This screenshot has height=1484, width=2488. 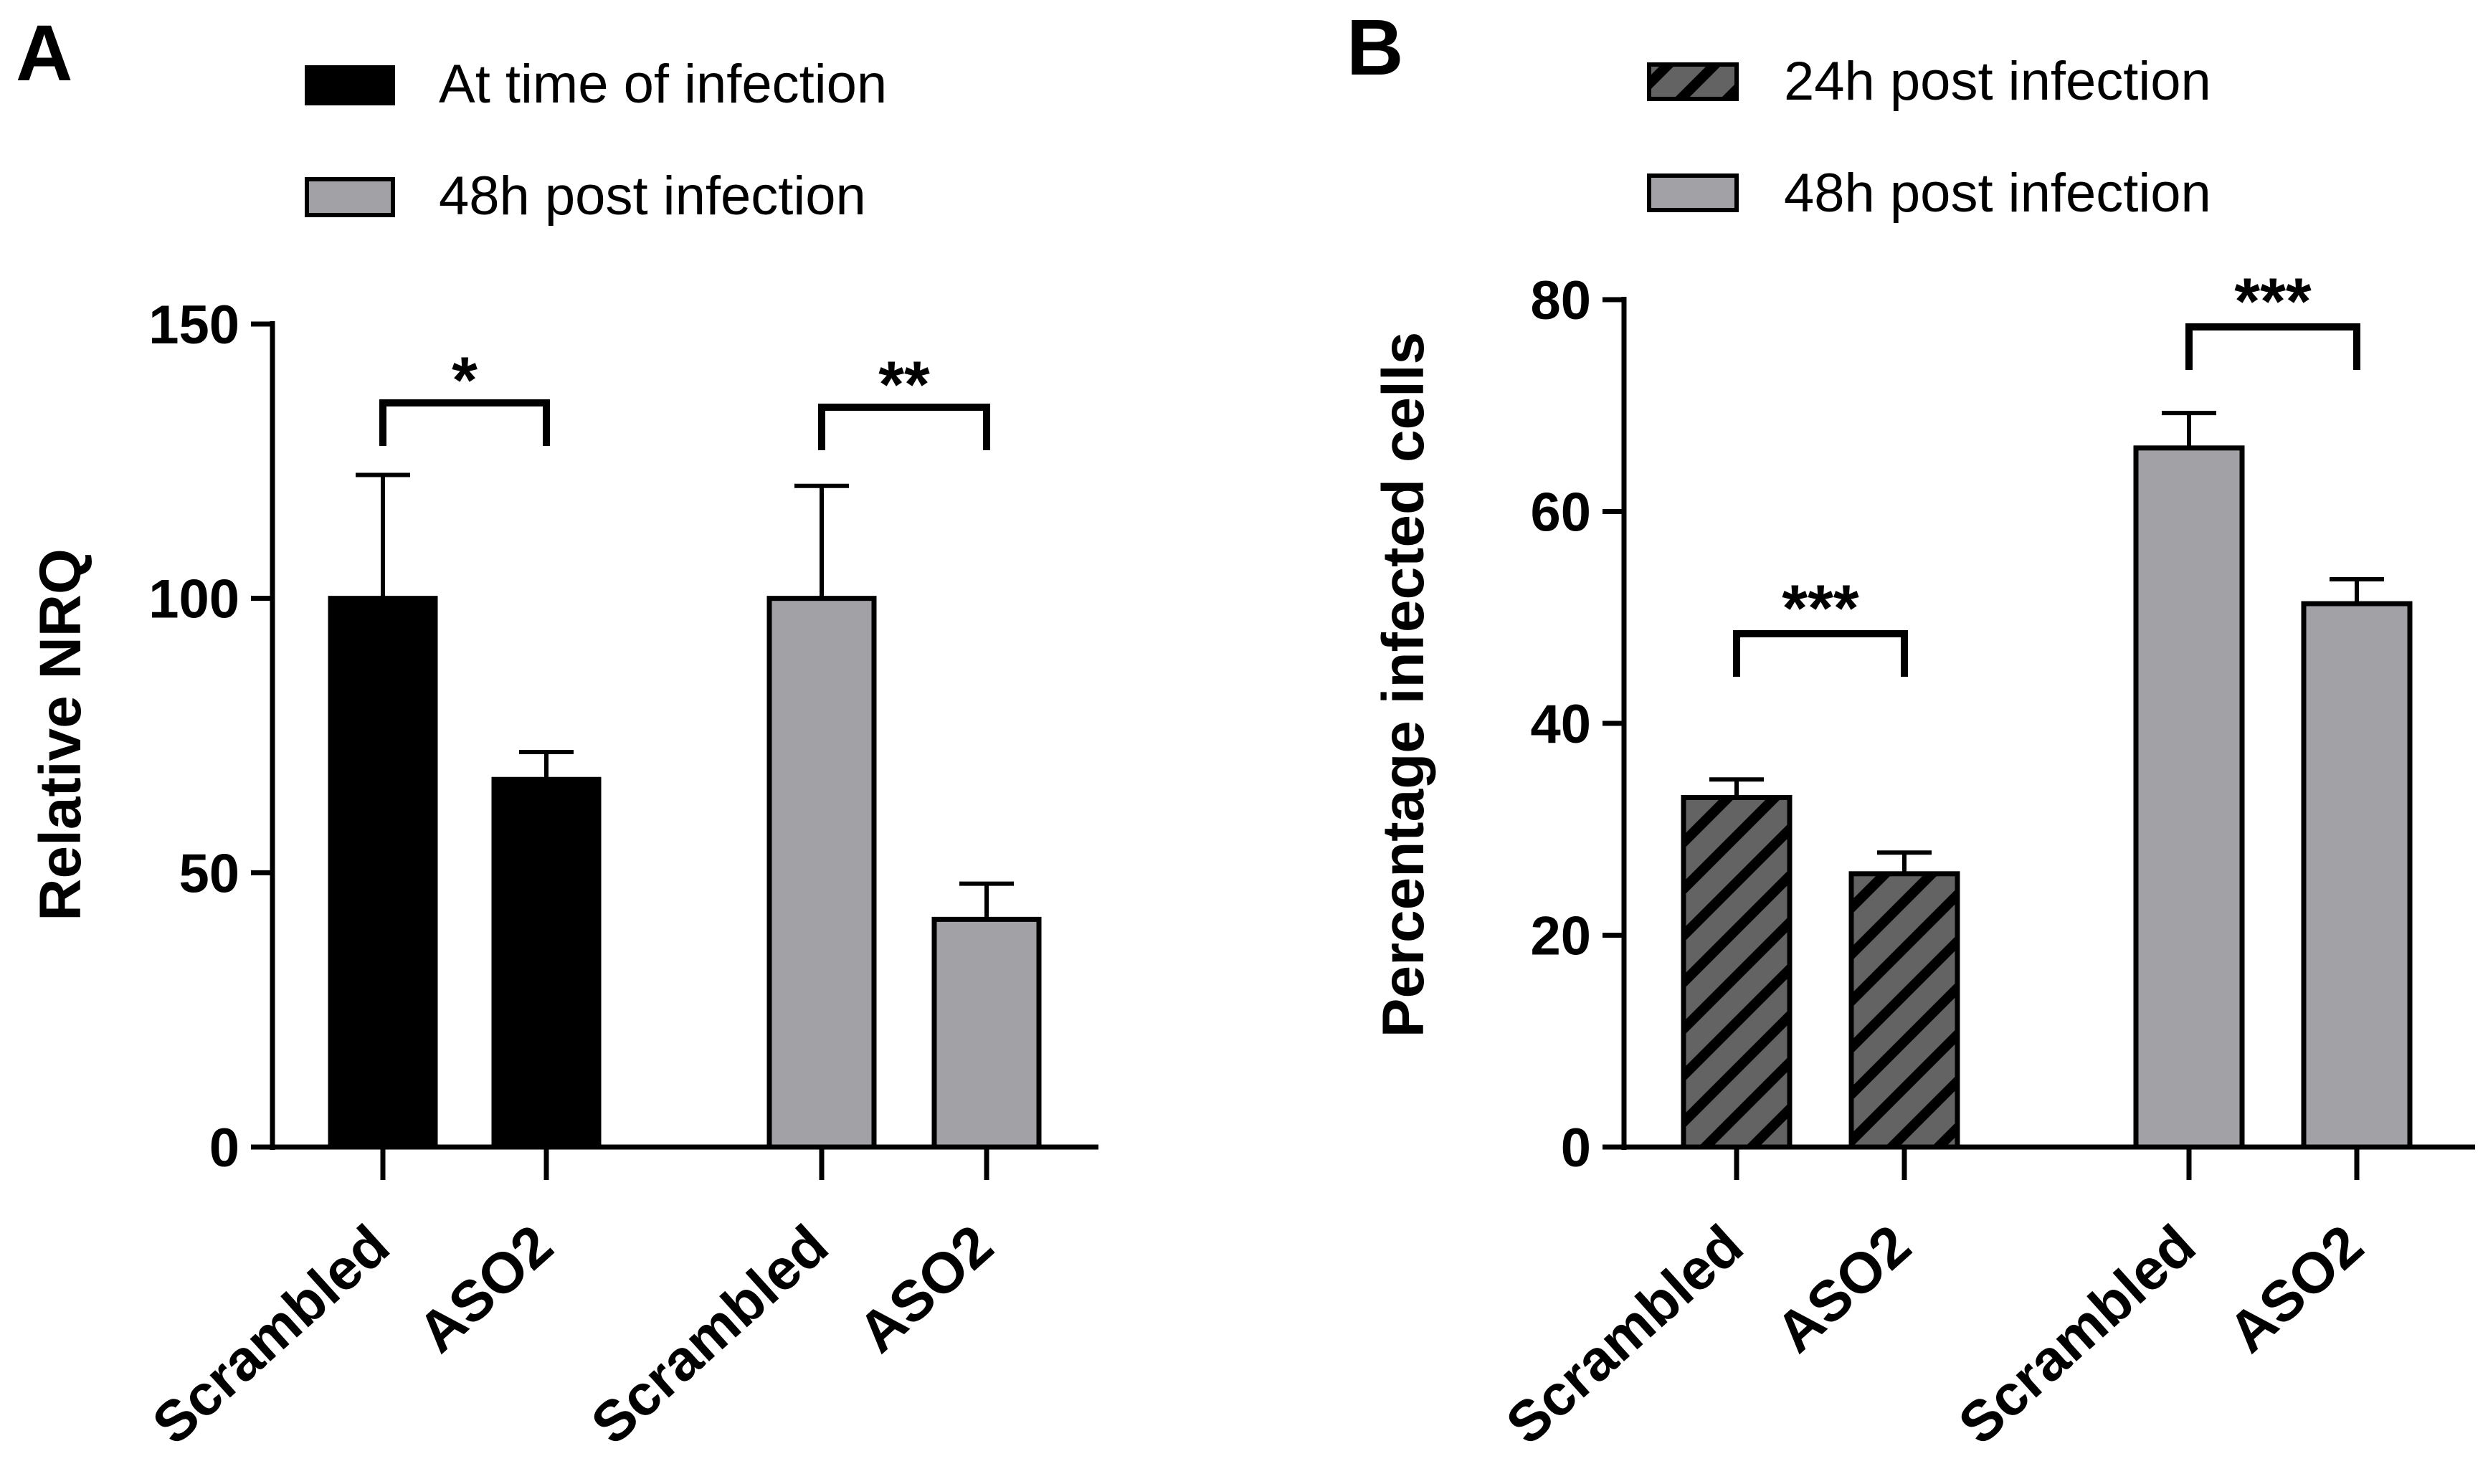 I want to click on bar-at-time-of-infection-scrambled, so click(x=383, y=873).